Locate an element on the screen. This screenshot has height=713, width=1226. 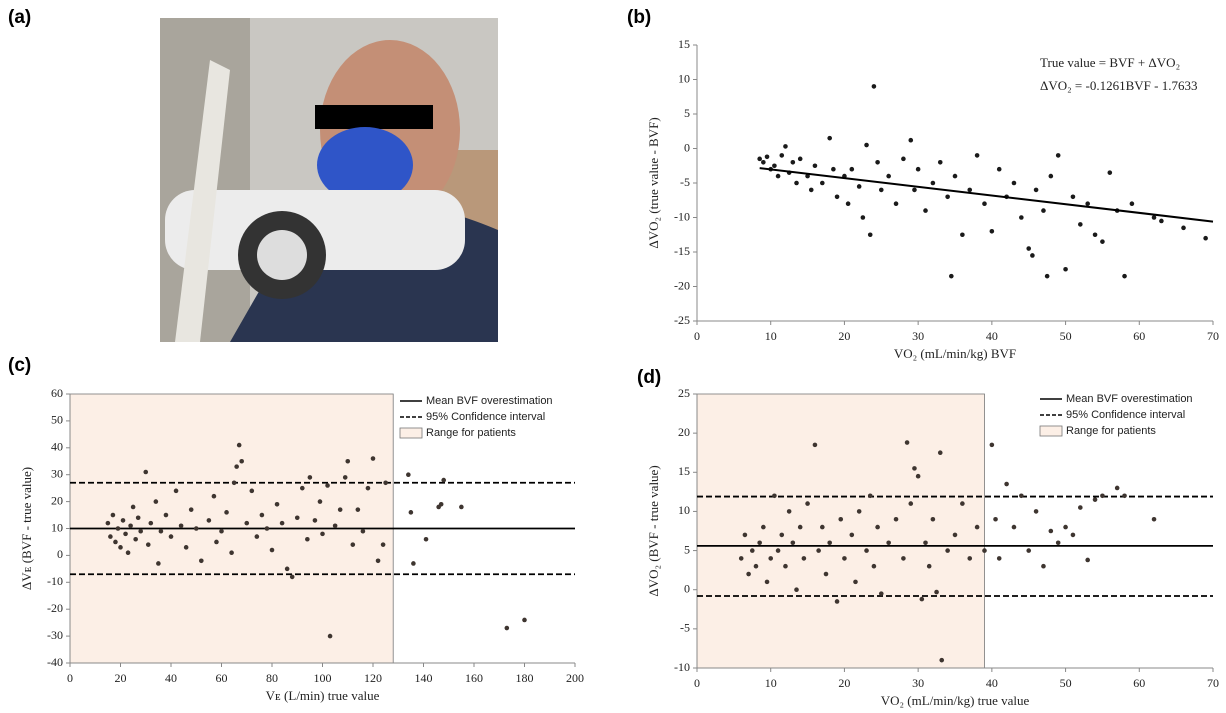
y-tick-label: -25 is located at coordinates (682, 320).